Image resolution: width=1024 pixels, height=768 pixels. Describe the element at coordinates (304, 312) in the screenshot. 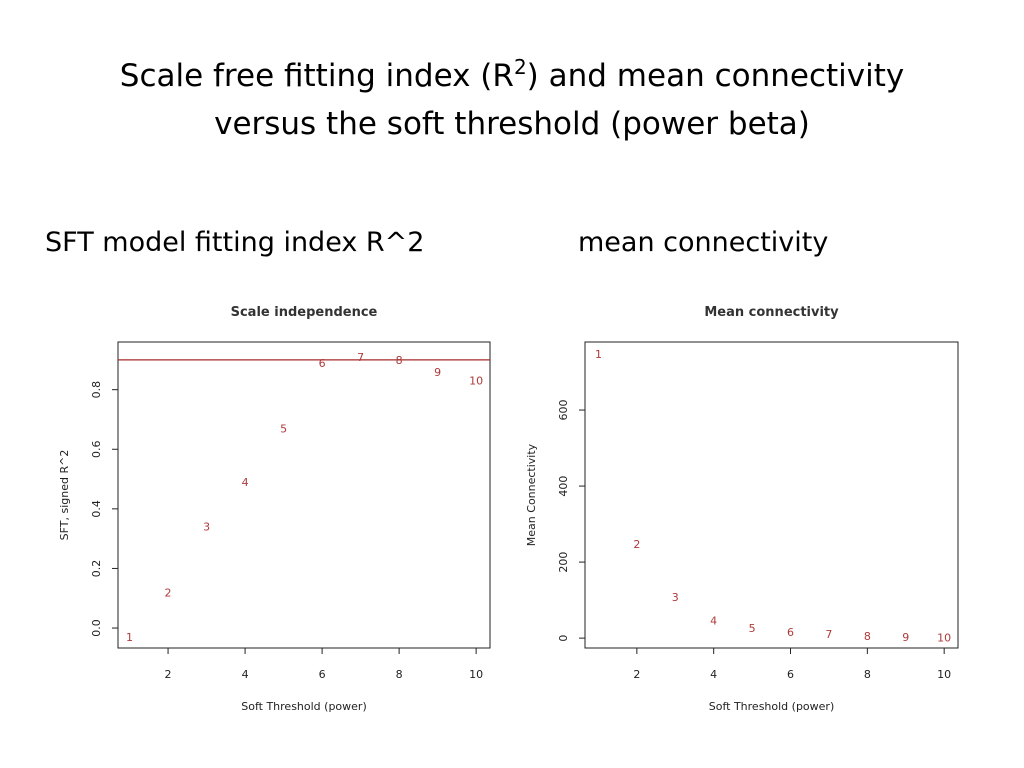

I see `chart-title: Scale independence` at that location.